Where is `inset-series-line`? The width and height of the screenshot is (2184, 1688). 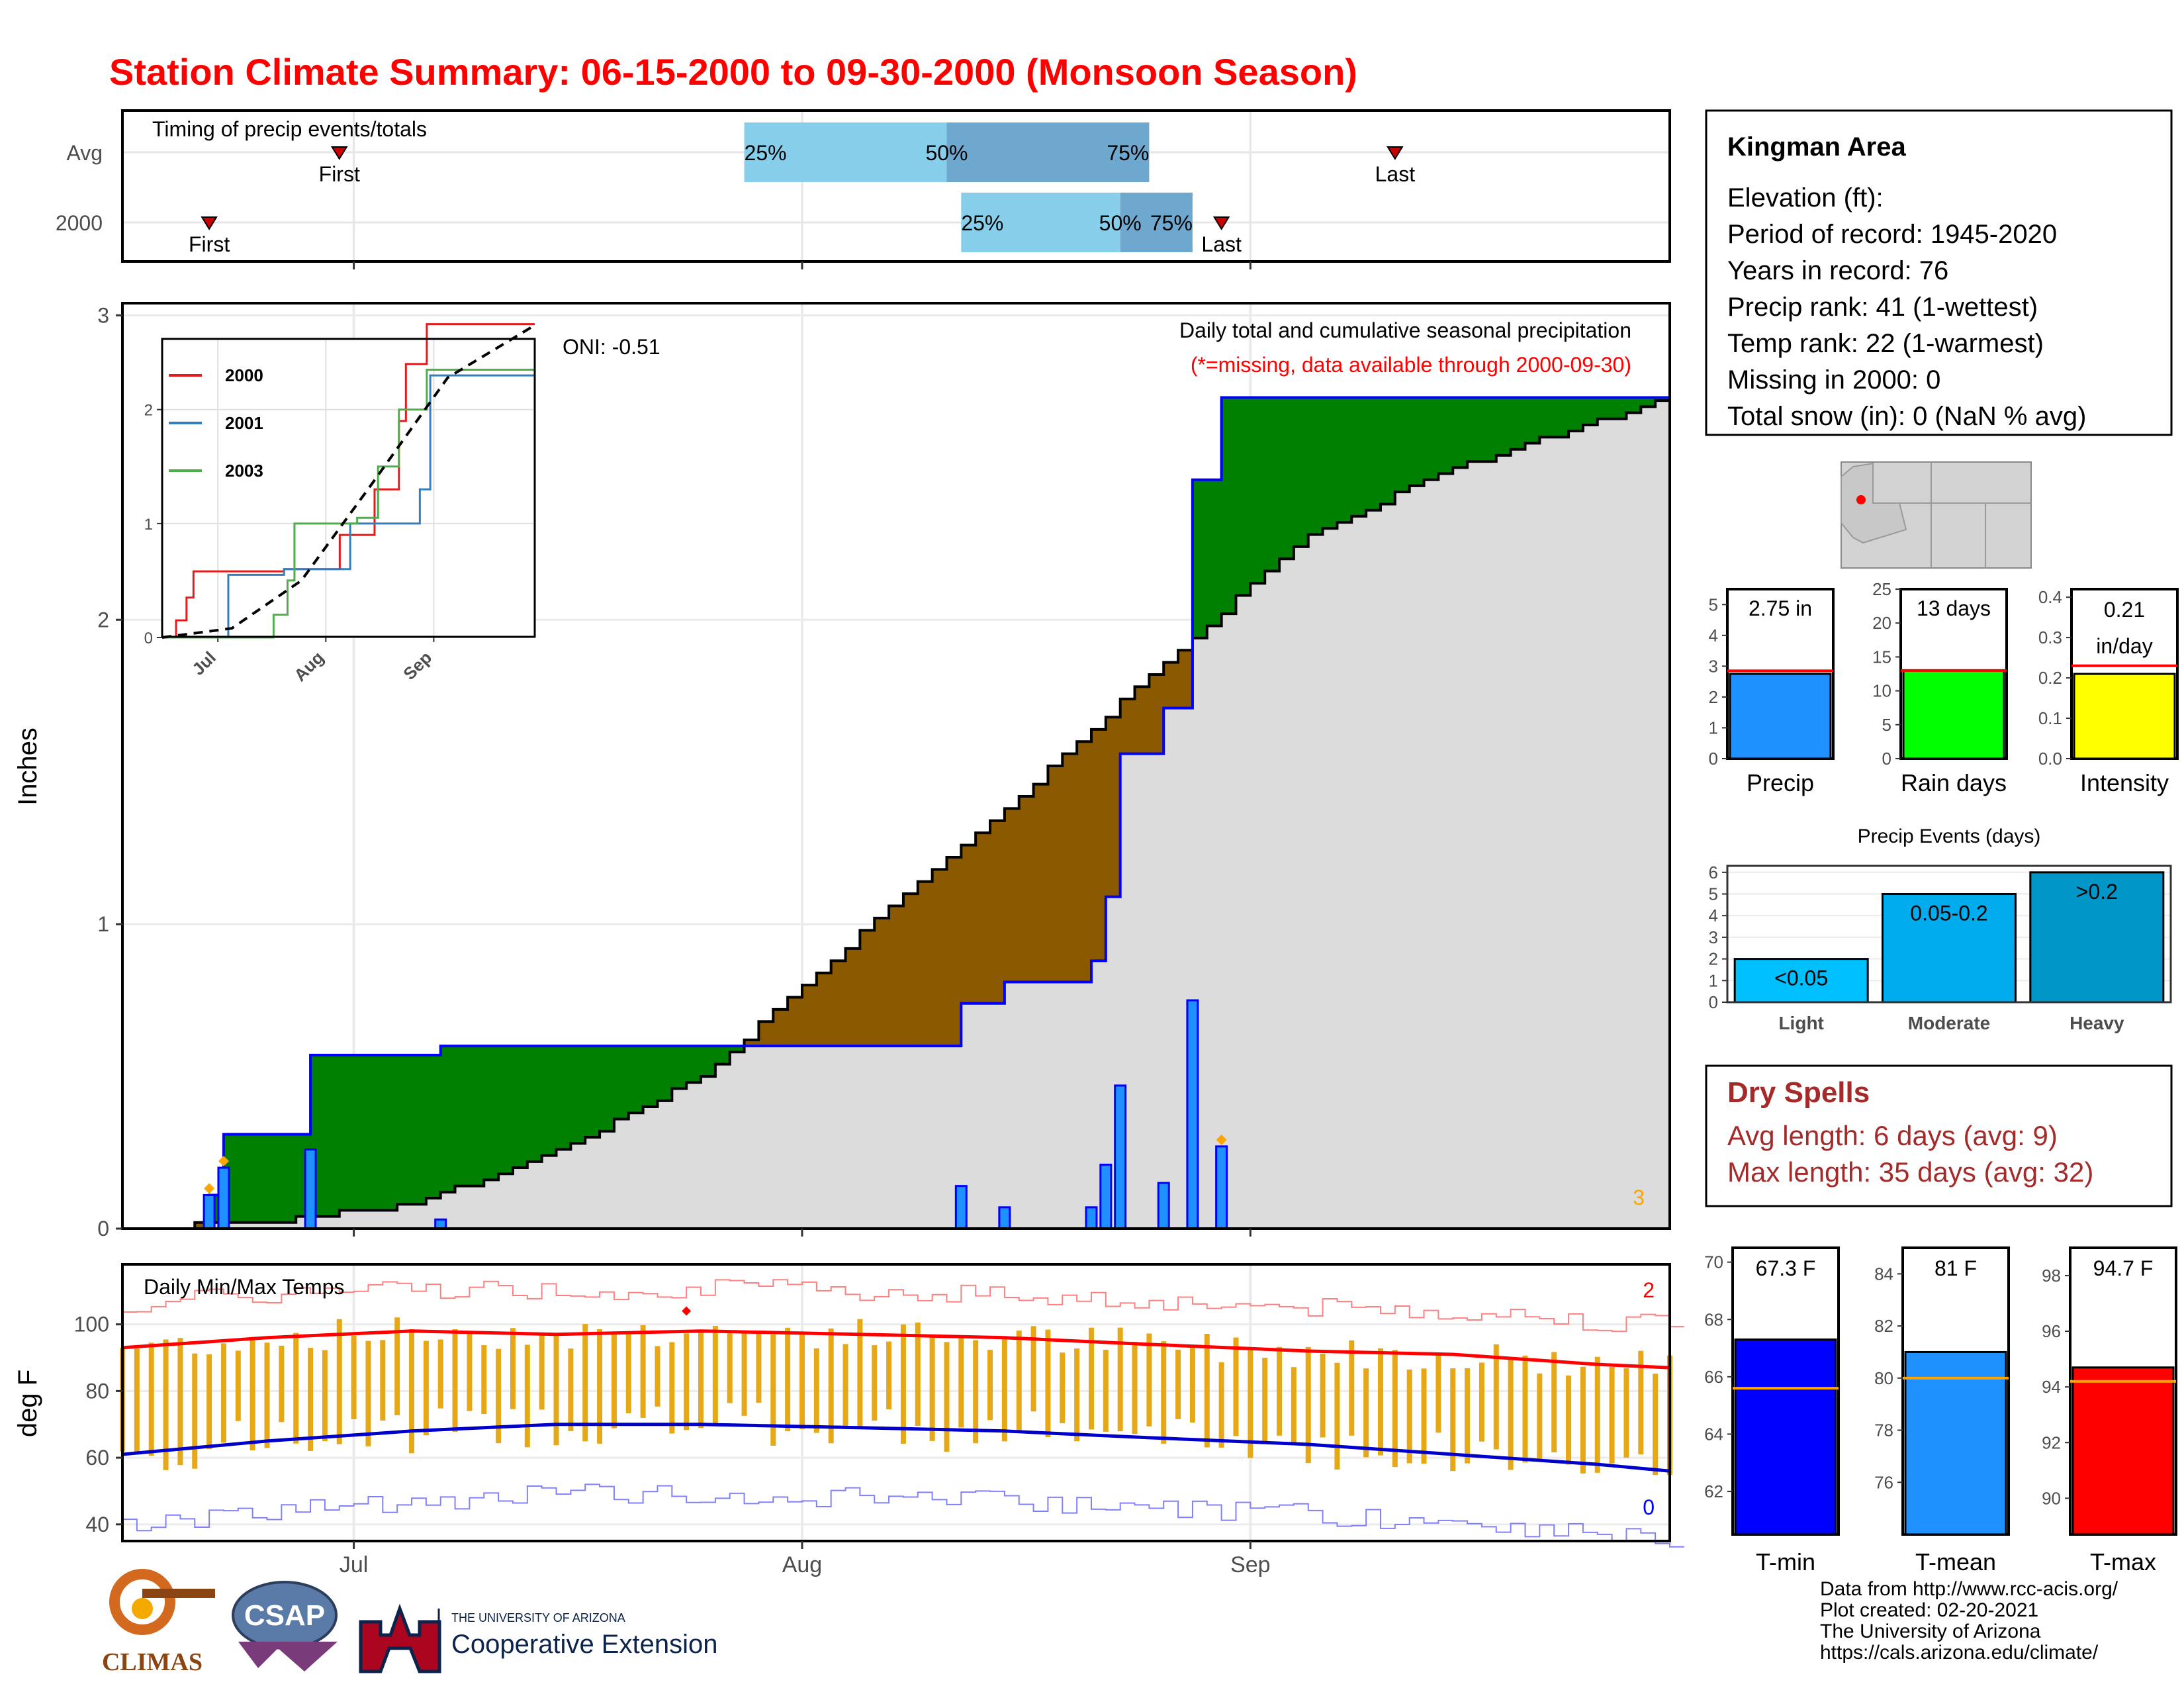
inset-series-line is located at coordinates (348, 481).